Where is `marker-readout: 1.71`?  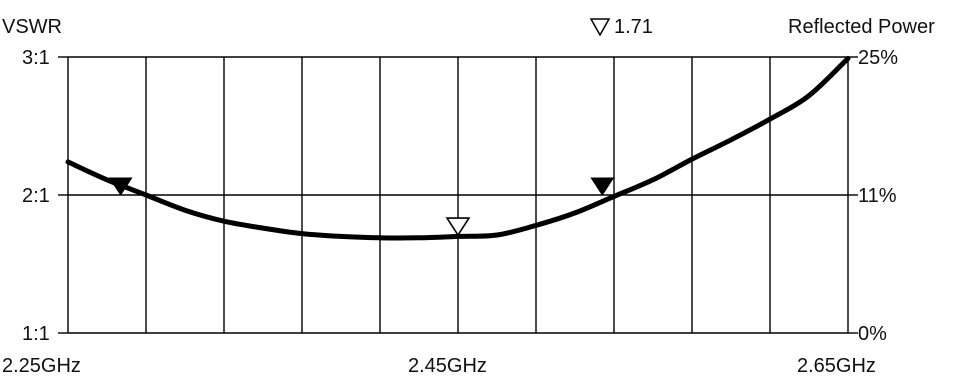 marker-readout: 1.71 is located at coordinates (621, 27).